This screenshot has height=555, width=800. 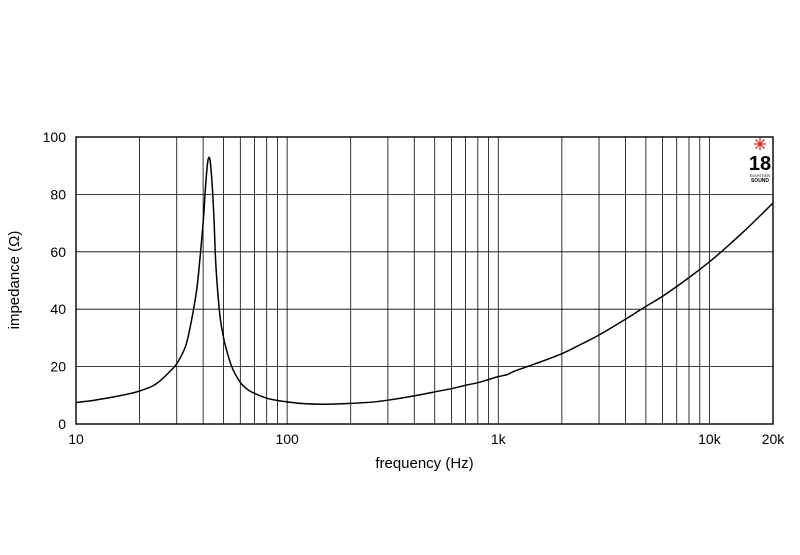 What do you see at coordinates (774, 439) in the screenshot?
I see `x-tick-label: 20k` at bounding box center [774, 439].